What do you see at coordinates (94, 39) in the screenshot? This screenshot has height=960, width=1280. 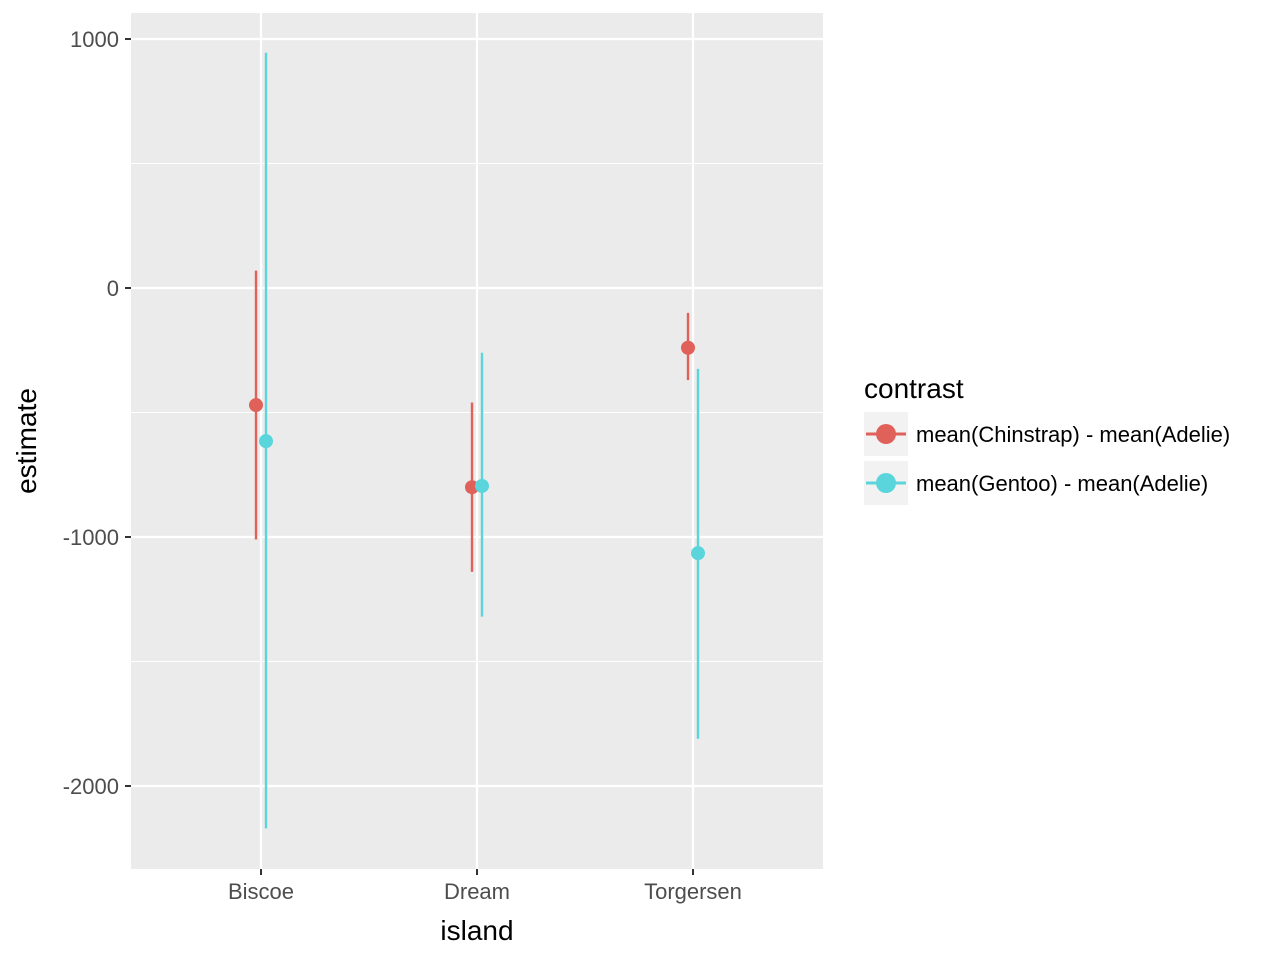 I see `y-tick-label: 1000` at bounding box center [94, 39].